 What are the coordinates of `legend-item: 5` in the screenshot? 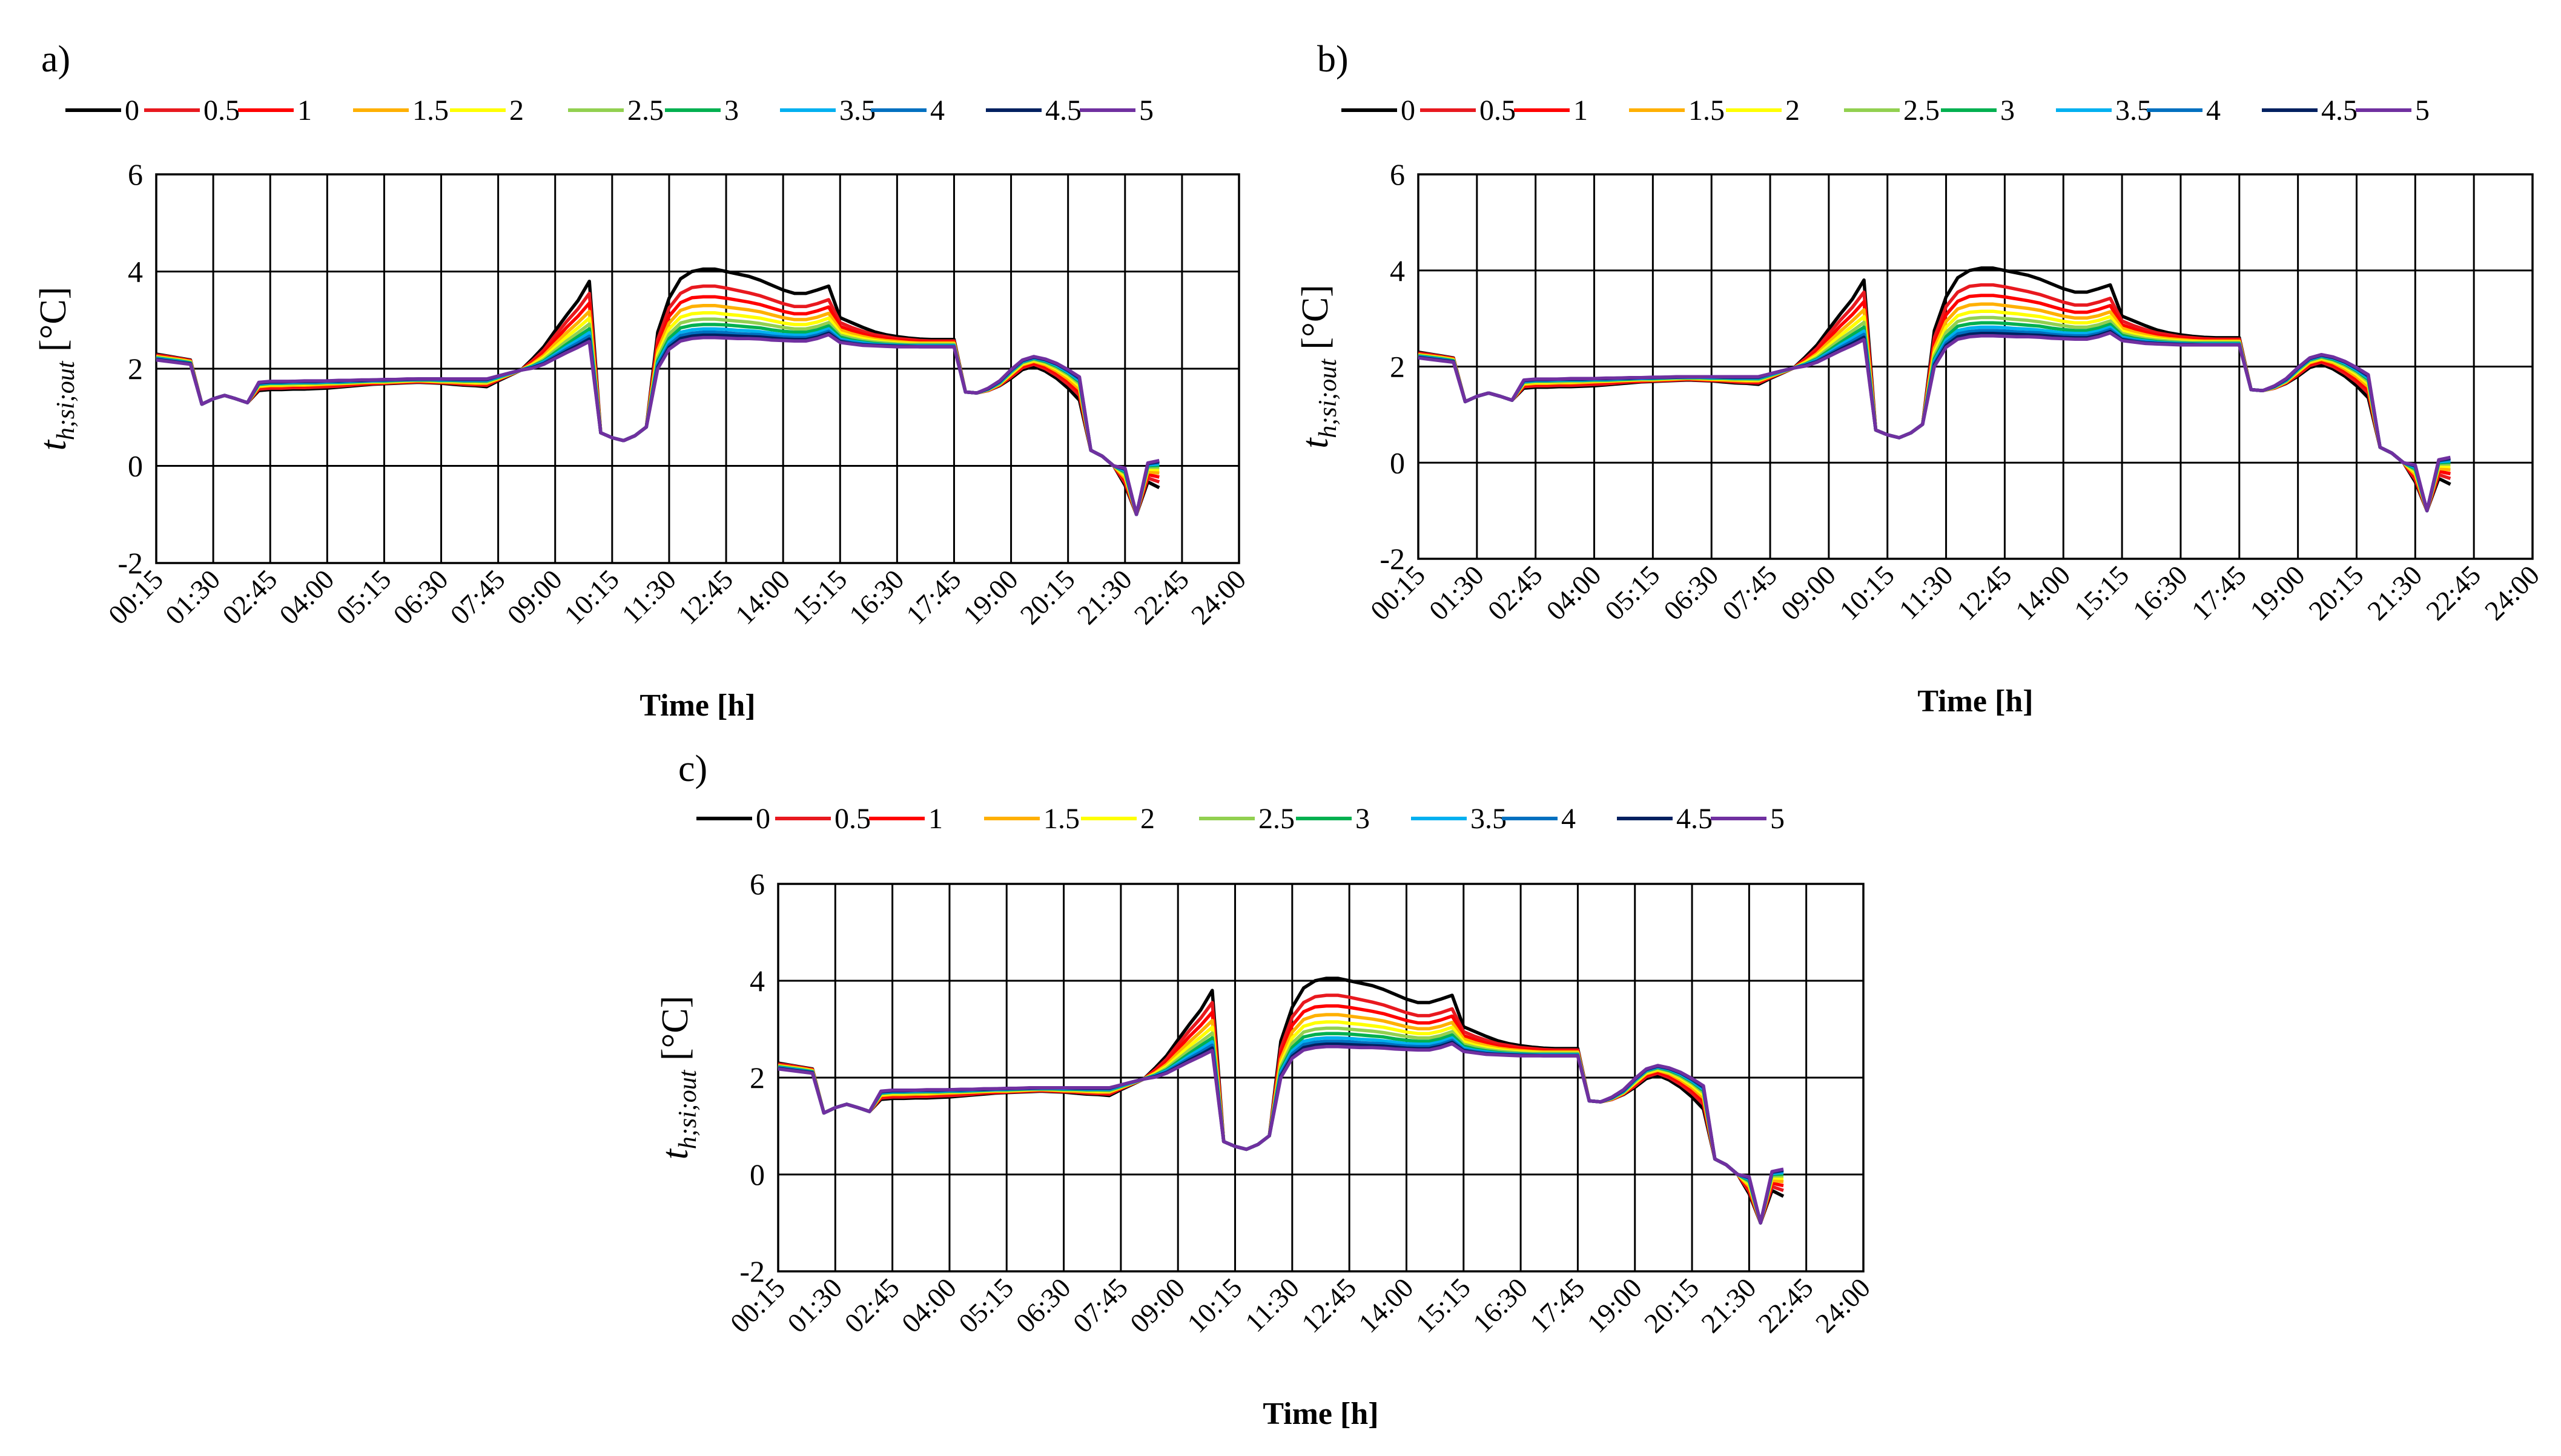 It's located at (2393, 110).